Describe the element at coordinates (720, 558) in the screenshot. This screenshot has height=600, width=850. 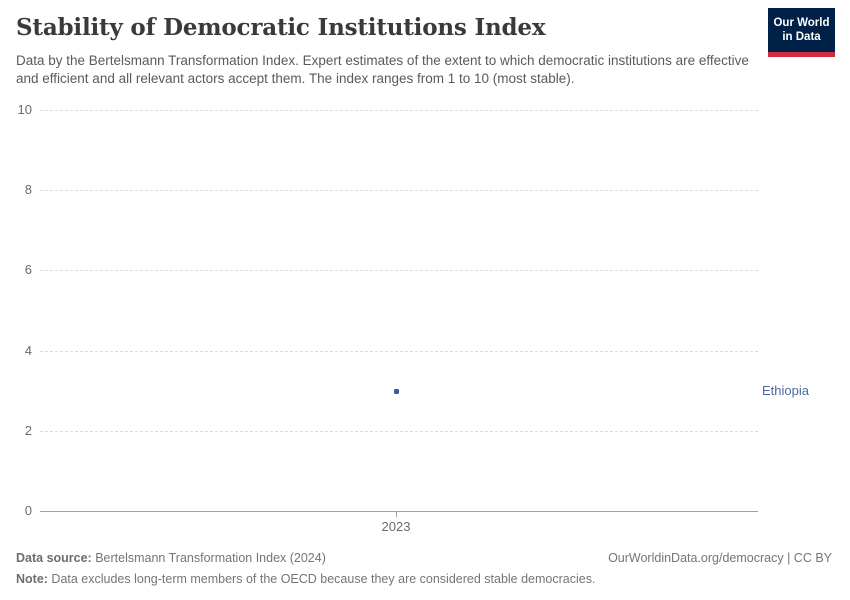
I see `owid-license-link: OurWorldinData.org/democracy | CC BY` at that location.